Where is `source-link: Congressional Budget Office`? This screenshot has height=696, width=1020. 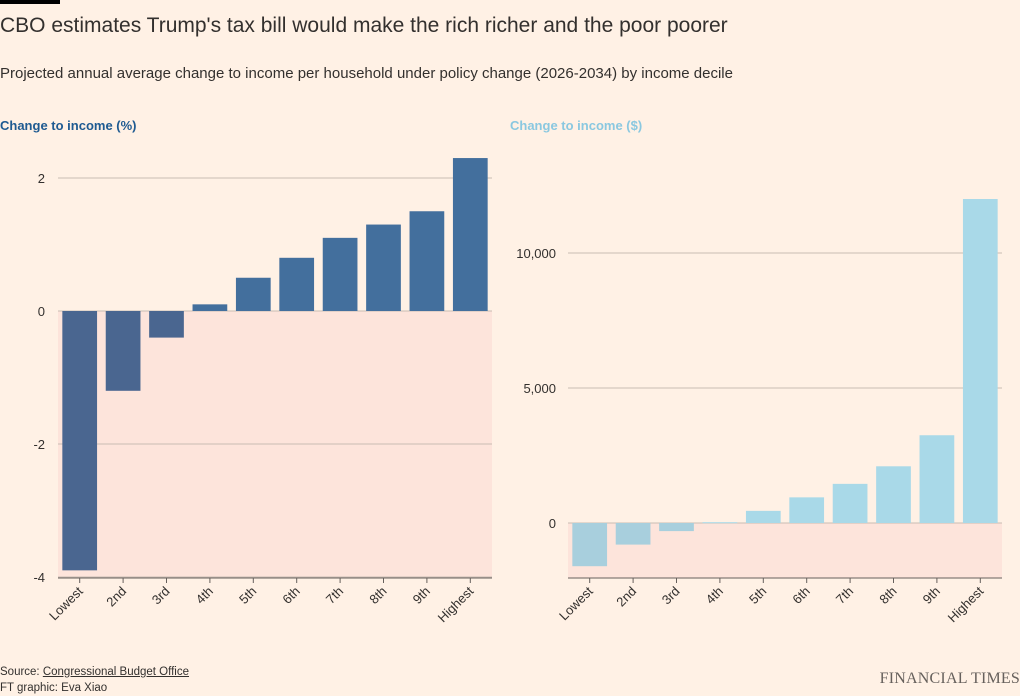
source-link: Congressional Budget Office is located at coordinates (116, 672).